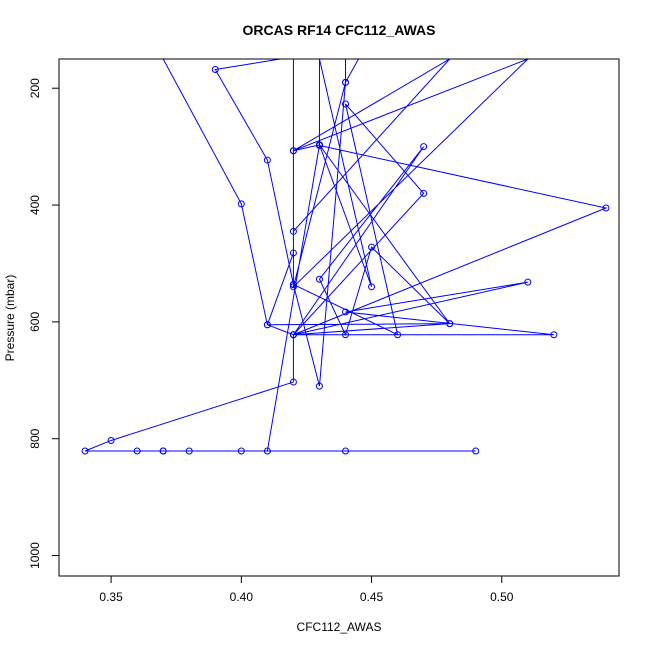 Image resolution: width=650 pixels, height=650 pixels. I want to click on y-axis-label: Pressure (mbar), so click(10, 318).